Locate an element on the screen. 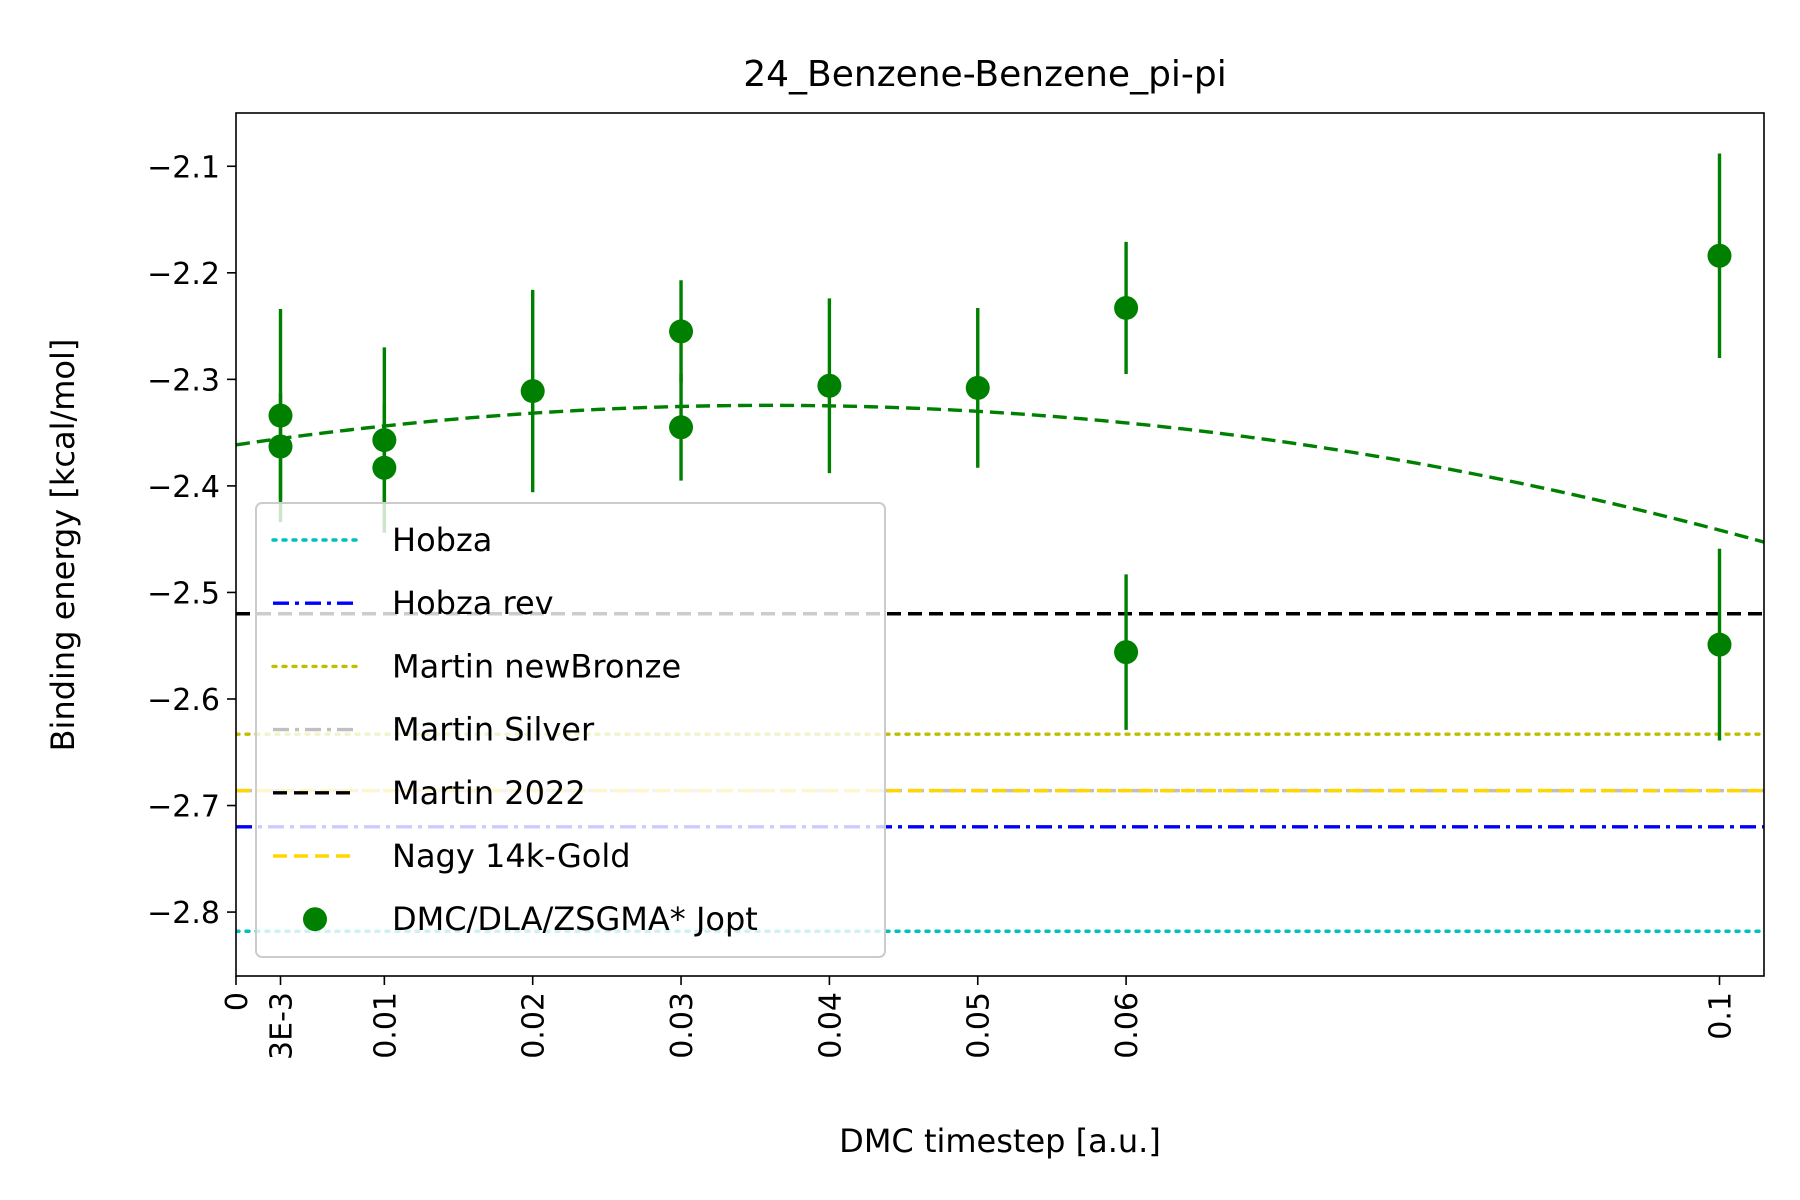 The width and height of the screenshot is (1800, 1200). x-tick-label: 0.04 is located at coordinates (830, 1025).